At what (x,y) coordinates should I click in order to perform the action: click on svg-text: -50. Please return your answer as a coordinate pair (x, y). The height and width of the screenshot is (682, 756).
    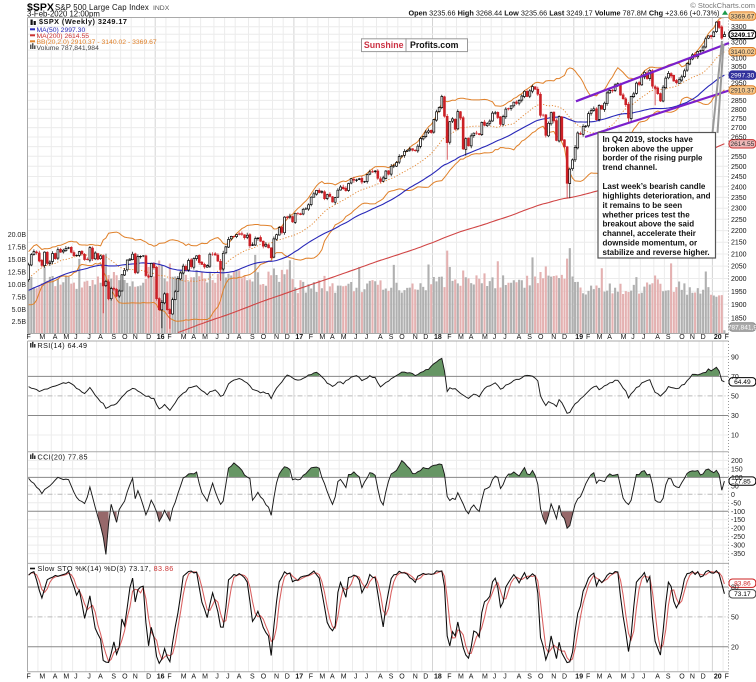
    Looking at the image, I should click on (736, 503).